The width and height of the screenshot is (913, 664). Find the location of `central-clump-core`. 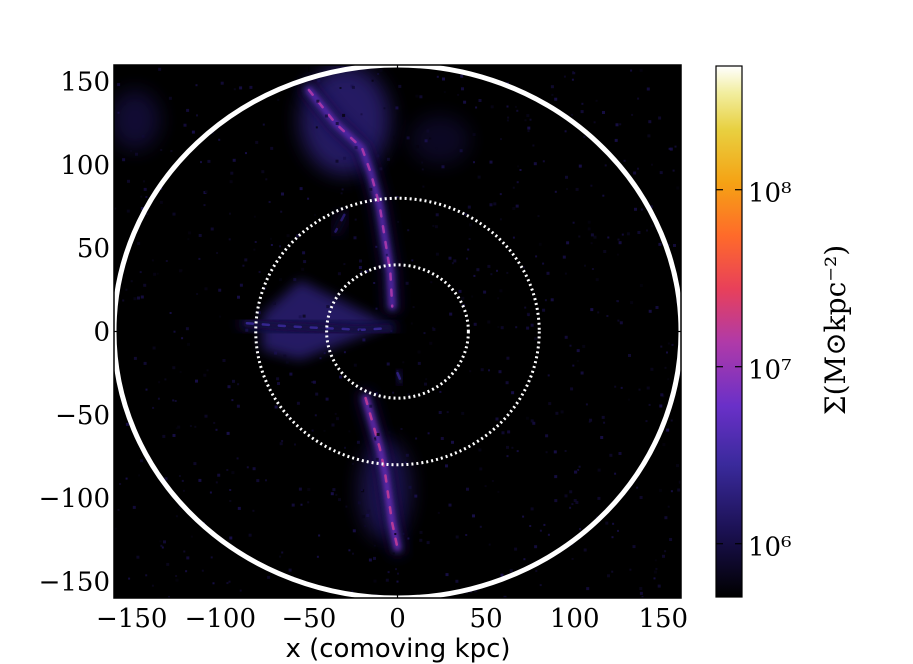

central-clump-core is located at coordinates (399, 377).